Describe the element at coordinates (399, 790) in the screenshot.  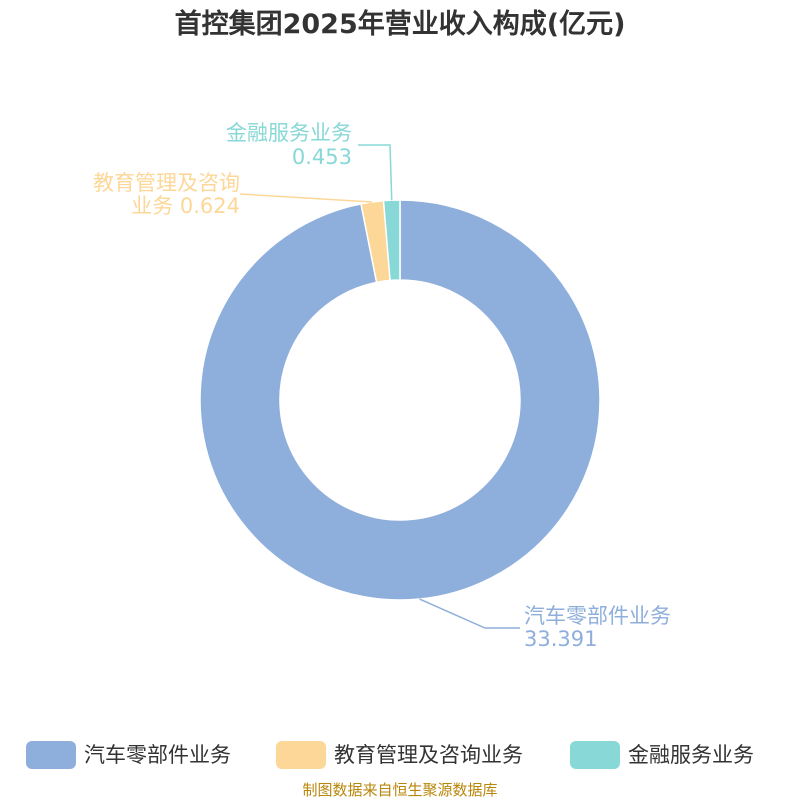
I see `source-note: 制图数据来自恒生聚源数据库` at that location.